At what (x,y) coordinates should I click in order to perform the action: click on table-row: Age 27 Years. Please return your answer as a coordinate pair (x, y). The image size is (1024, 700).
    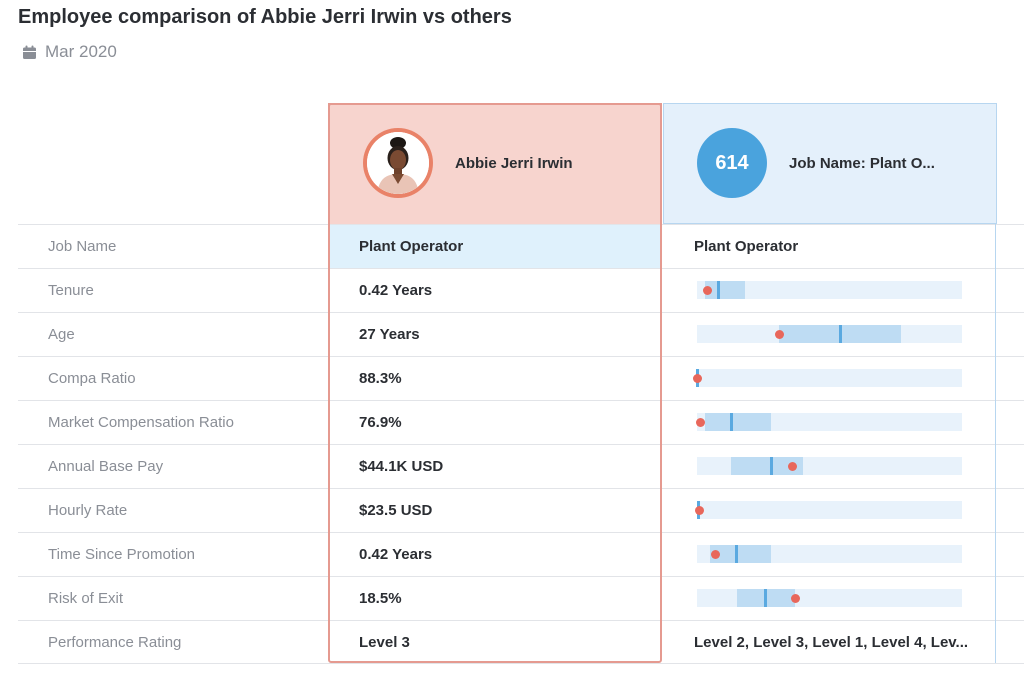
    Looking at the image, I should click on (521, 334).